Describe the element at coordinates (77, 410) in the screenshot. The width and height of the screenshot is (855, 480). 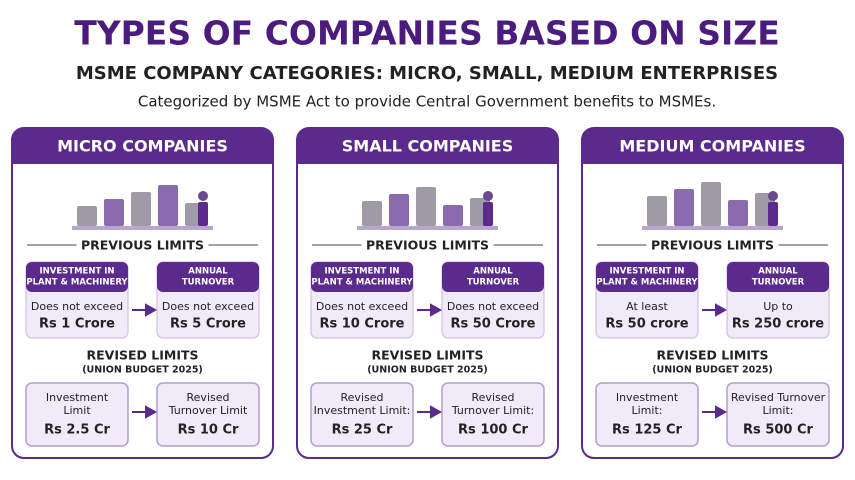
I see `revised-label: Limit` at that location.